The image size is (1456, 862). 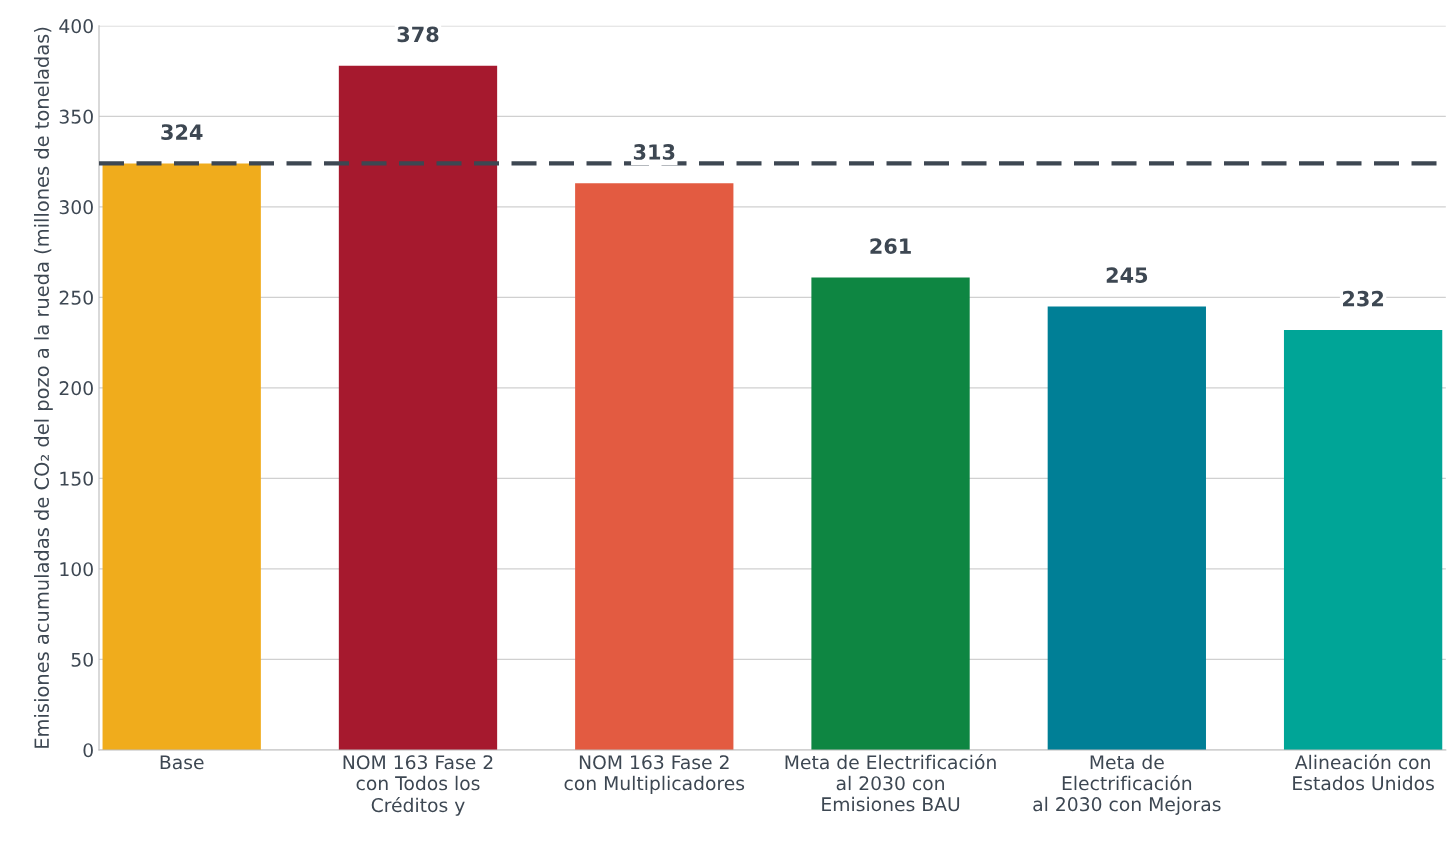 I want to click on y-tick-label: 150, so click(x=76, y=478).